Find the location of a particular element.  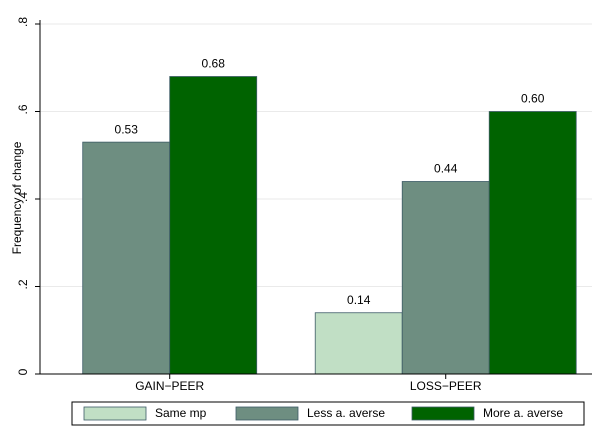

y-axis-label: Frequency of change is located at coordinates (17, 197).